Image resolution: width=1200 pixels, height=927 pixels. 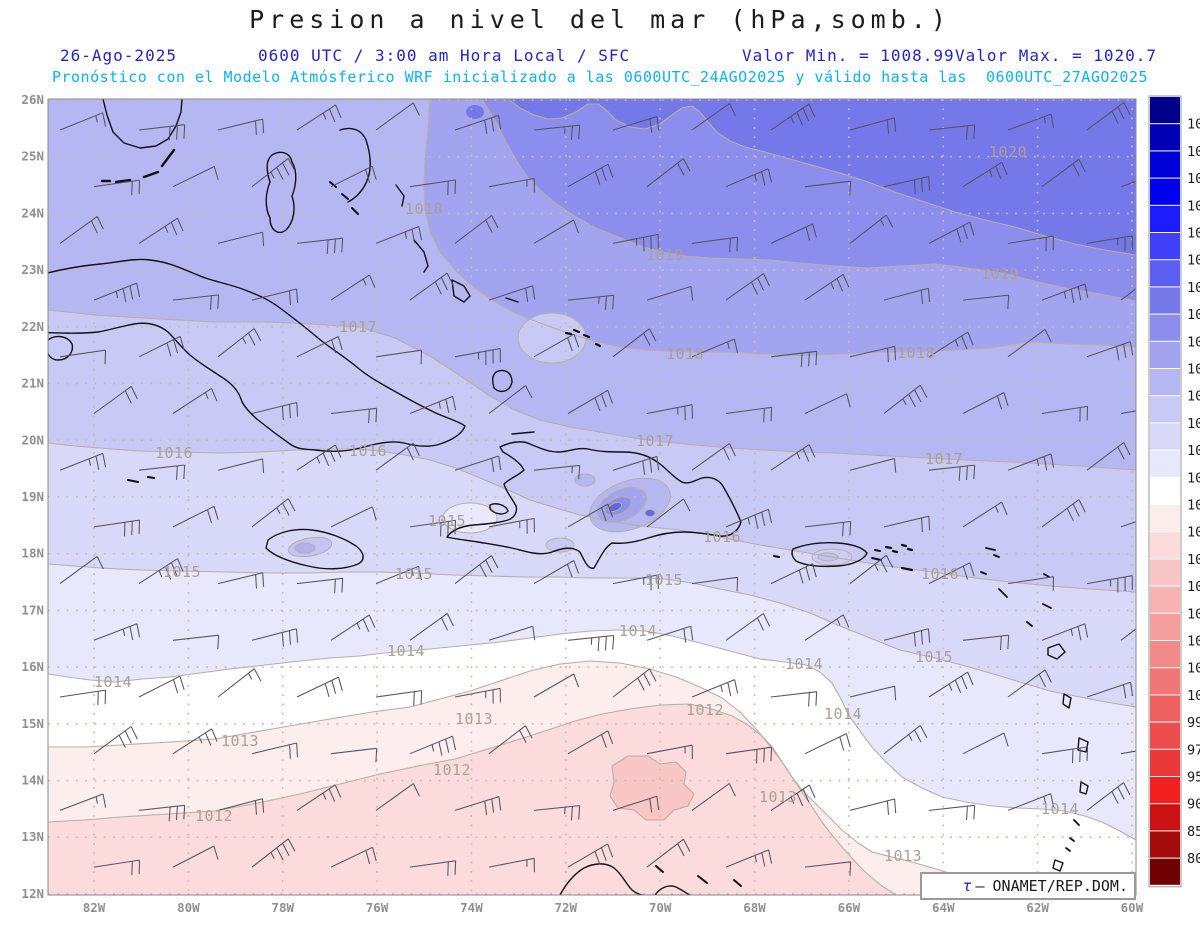 What do you see at coordinates (916, 353) in the screenshot?
I see `isobar-value-label: 1018` at bounding box center [916, 353].